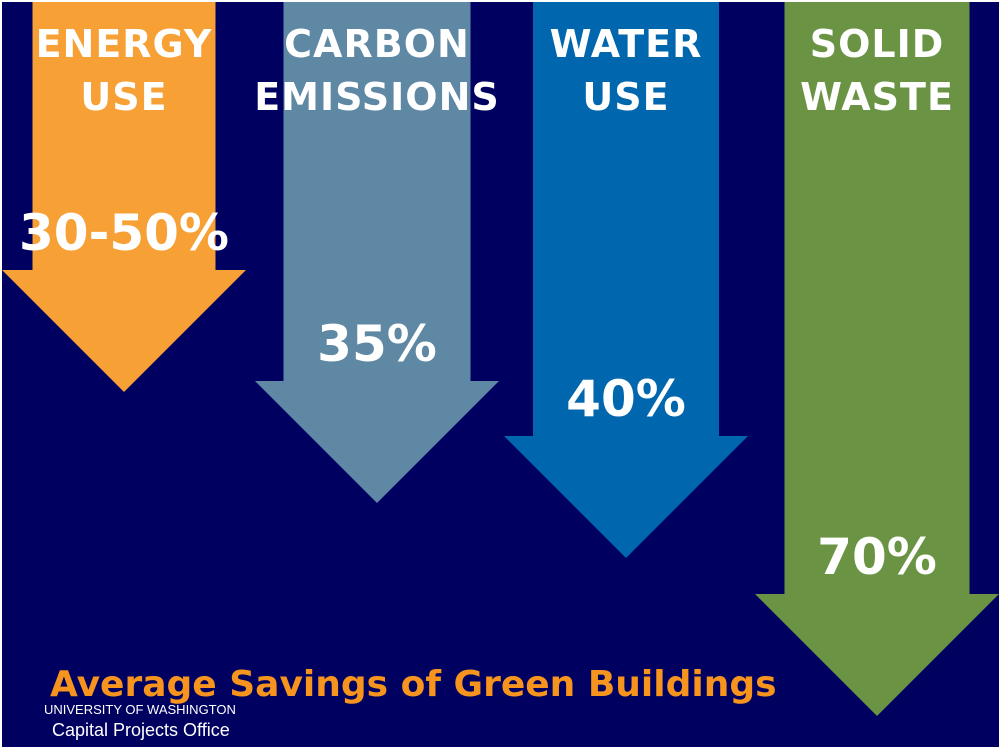 The image size is (1001, 749). Describe the element at coordinates (141, 730) in the screenshot. I see `department-name: Capital Projects Office` at that location.